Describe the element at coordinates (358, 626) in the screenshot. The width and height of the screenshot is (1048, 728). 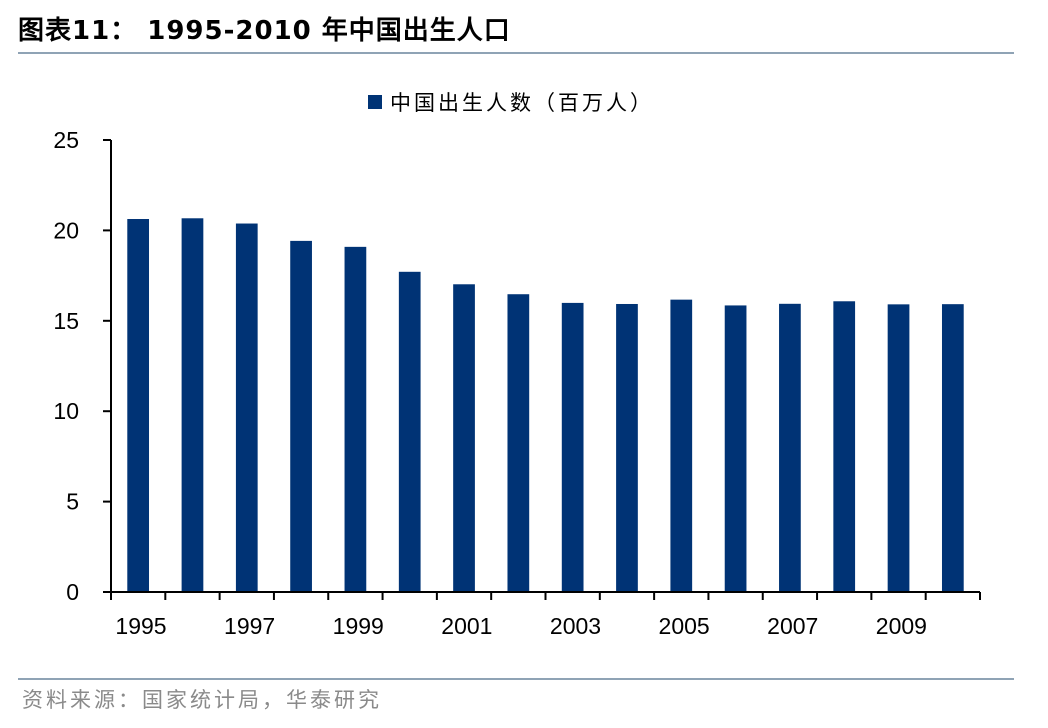
I see `x-tick-label: 1999` at that location.